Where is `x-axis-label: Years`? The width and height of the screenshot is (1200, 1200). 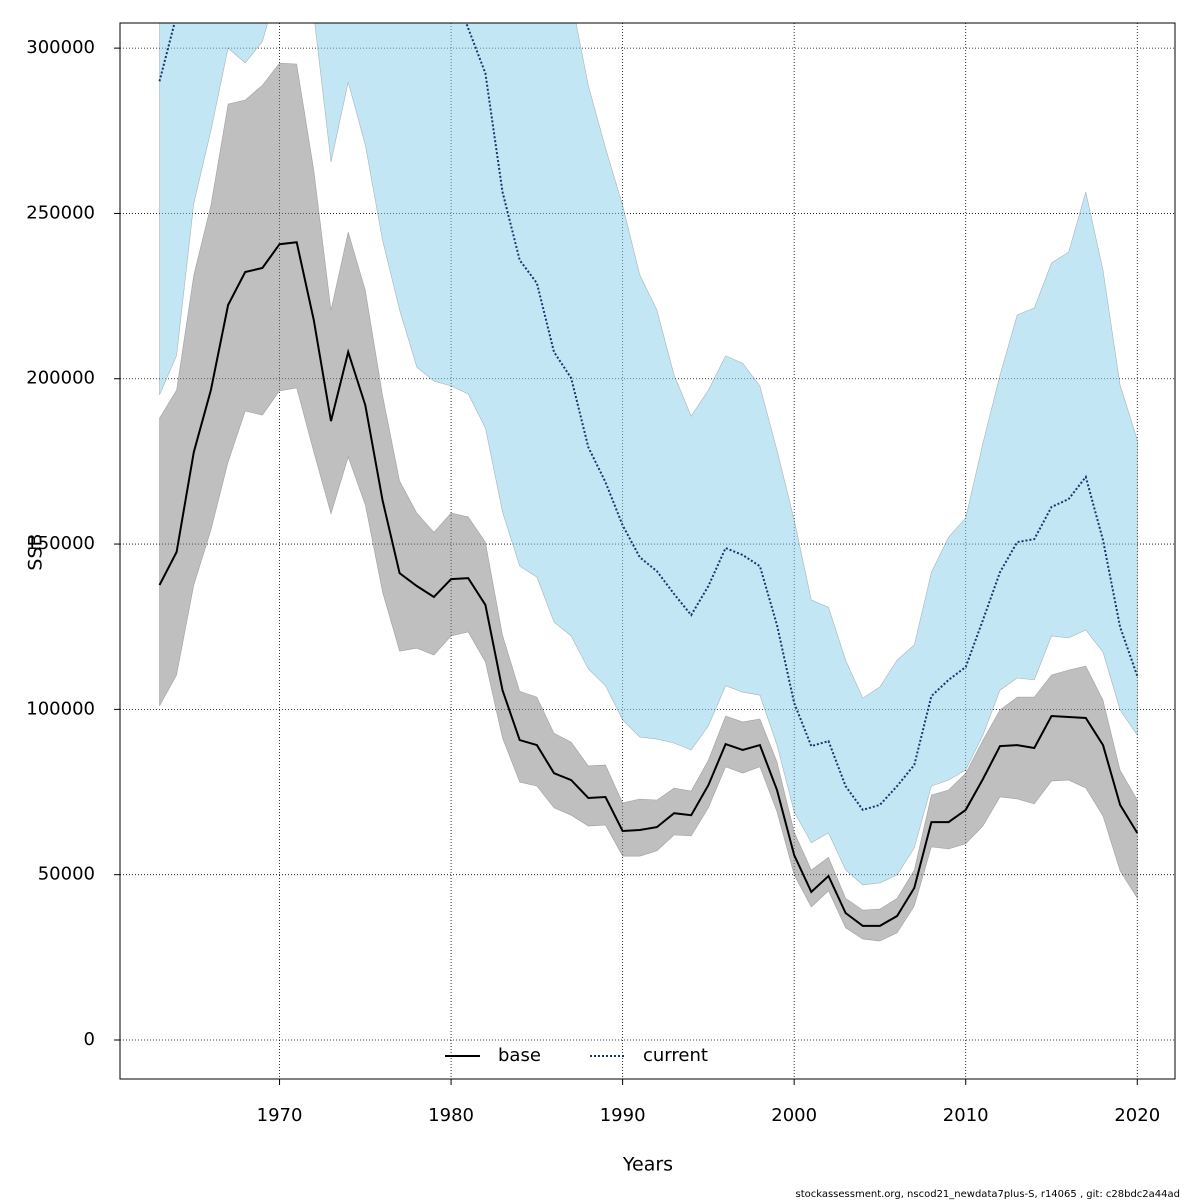
x-axis-label: Years is located at coordinates (647, 1165).